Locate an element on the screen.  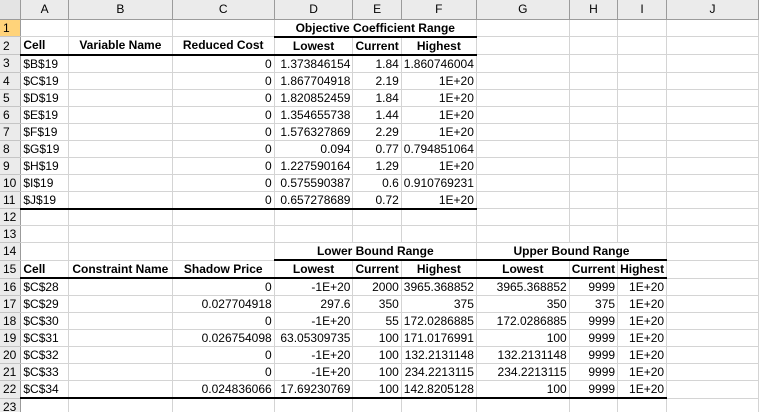
cell-h6 is located at coordinates (594, 115).